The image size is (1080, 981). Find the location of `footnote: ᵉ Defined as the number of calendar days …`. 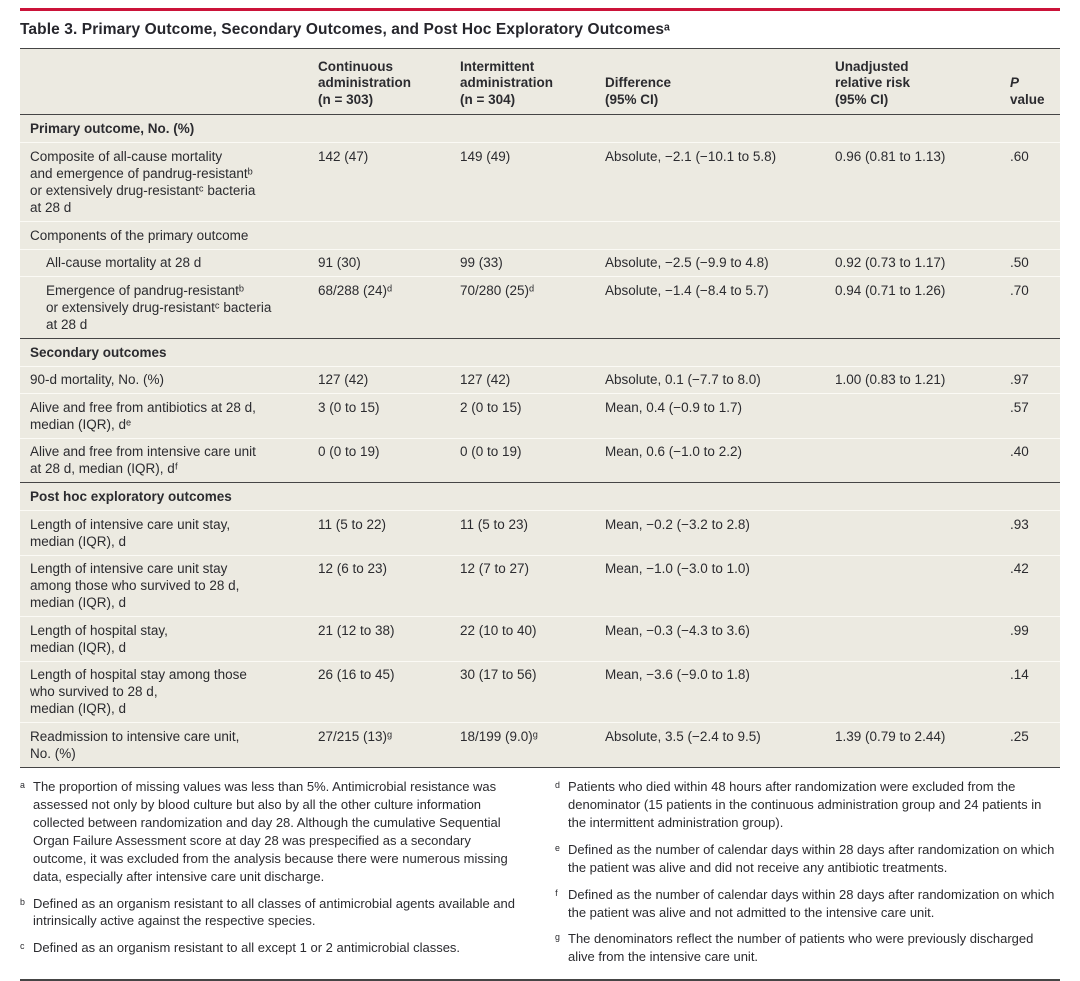

footnote: ᵉ Defined as the number of calendar days … is located at coordinates (807, 859).